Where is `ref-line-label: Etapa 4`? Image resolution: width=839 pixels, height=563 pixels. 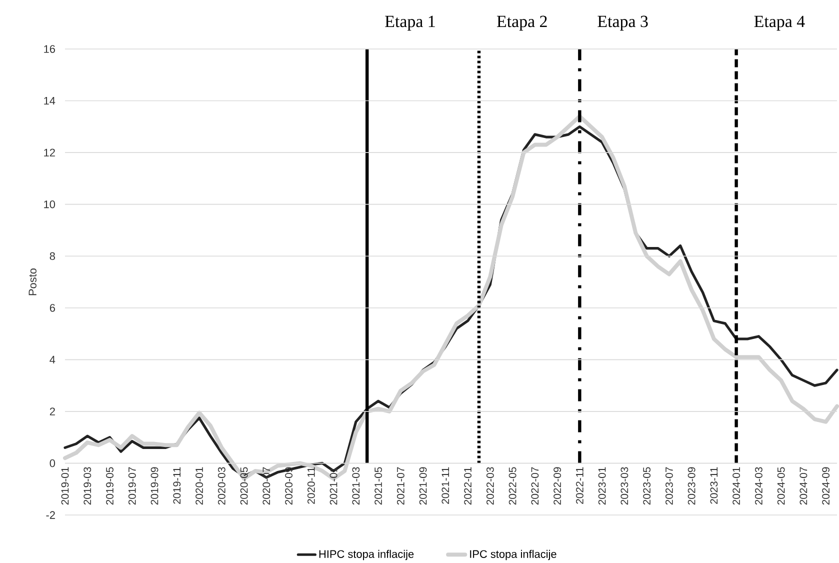
ref-line-label: Etapa 4 is located at coordinates (779, 23).